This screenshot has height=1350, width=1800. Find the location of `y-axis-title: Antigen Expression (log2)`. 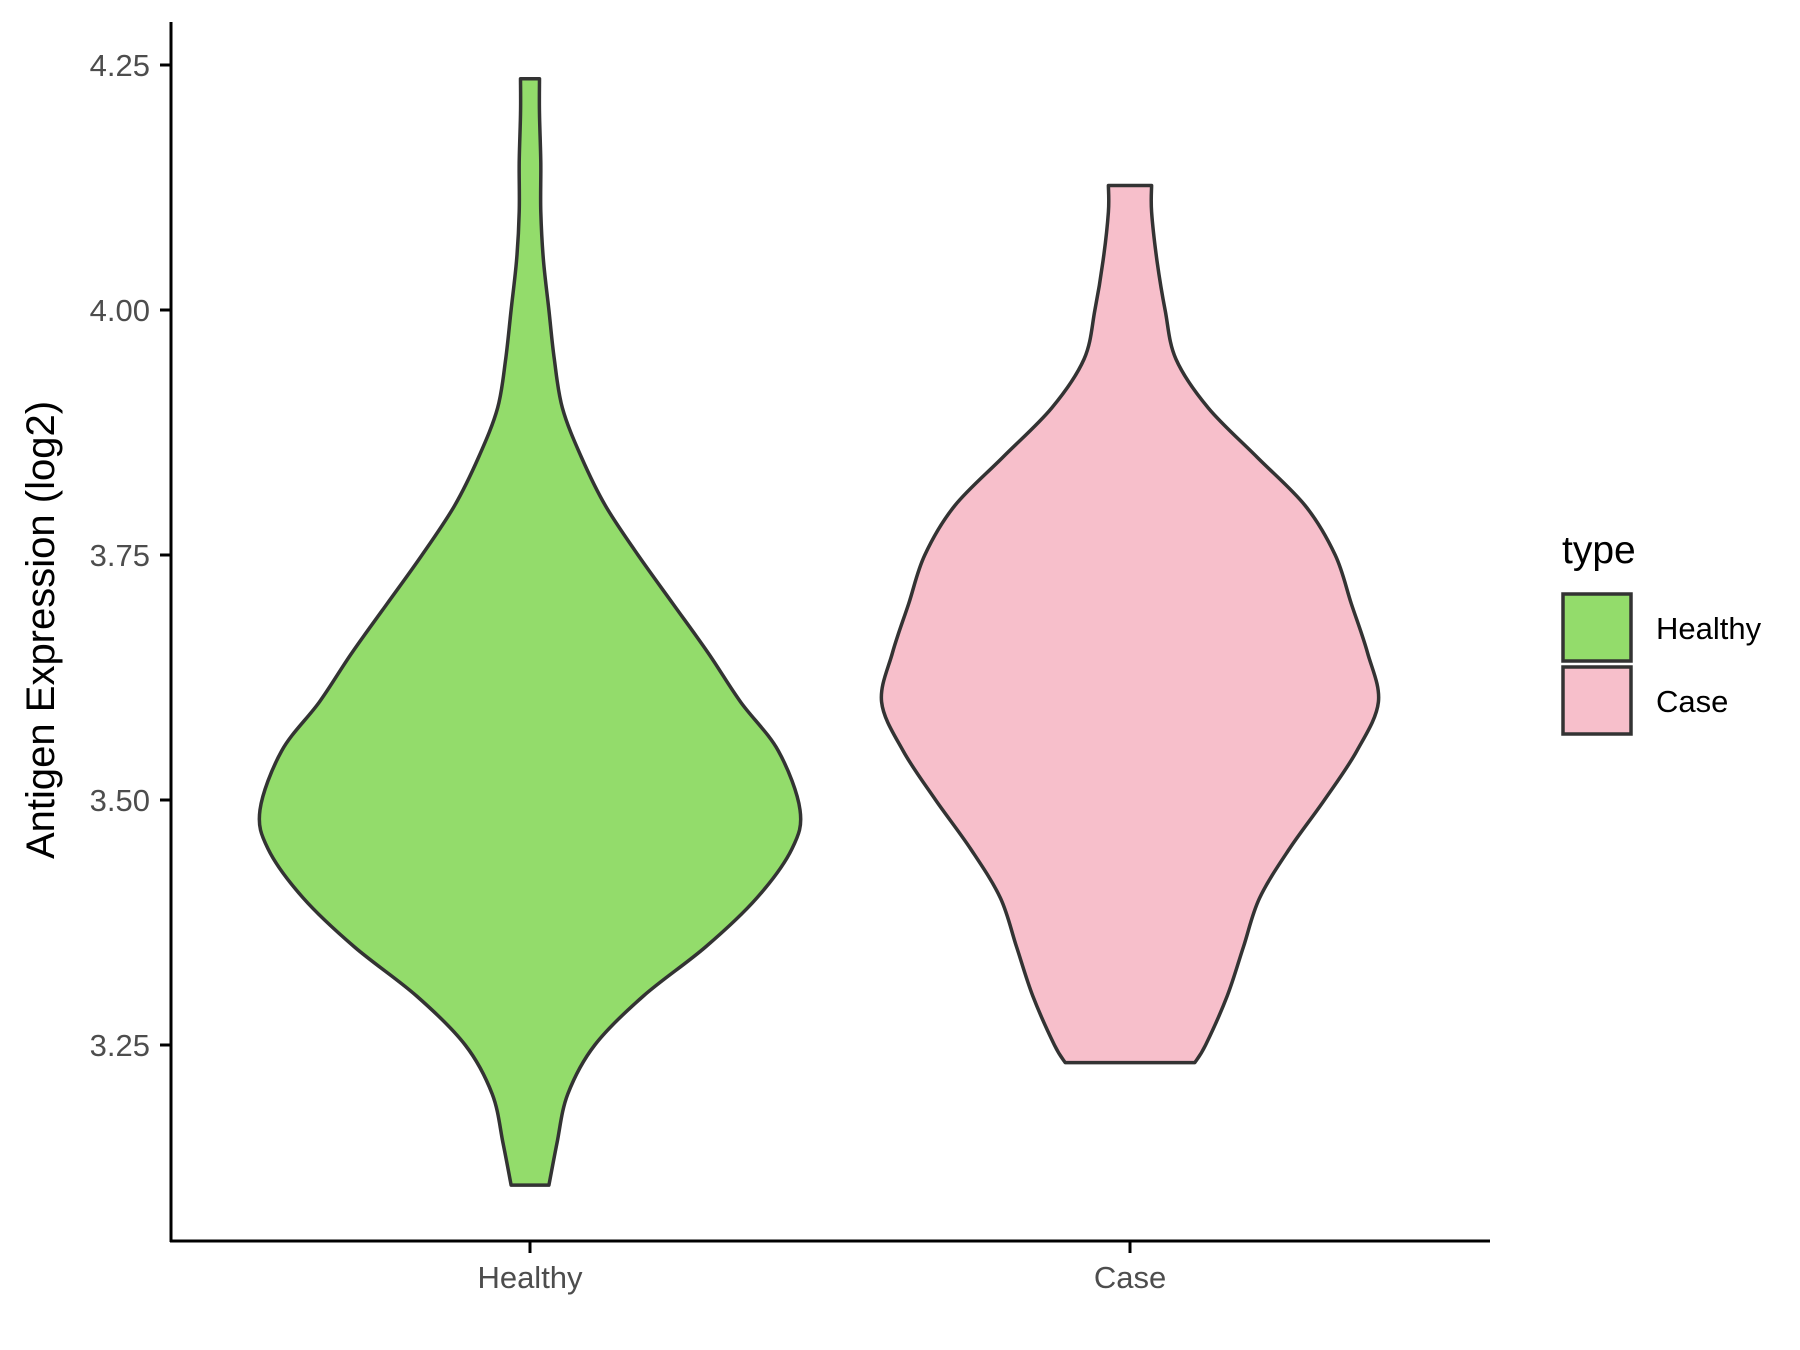

y-axis-title: Antigen Expression (log2) is located at coordinates (41, 630).